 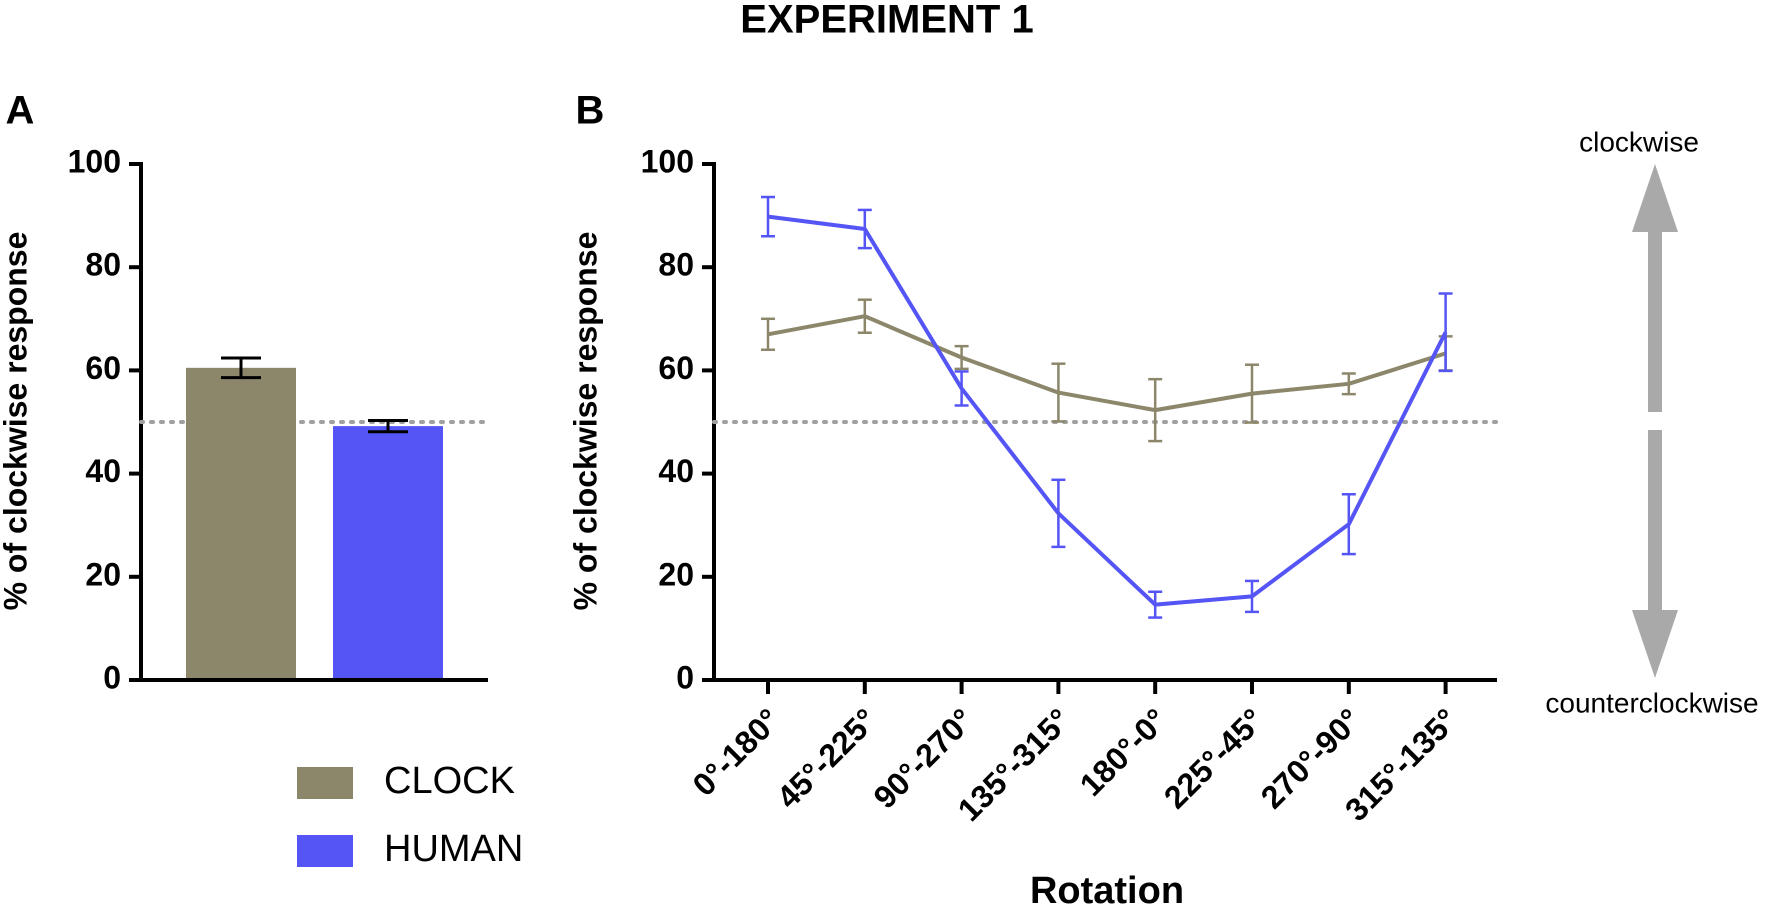 What do you see at coordinates (20, 111) in the screenshot?
I see `panel-label: A` at bounding box center [20, 111].